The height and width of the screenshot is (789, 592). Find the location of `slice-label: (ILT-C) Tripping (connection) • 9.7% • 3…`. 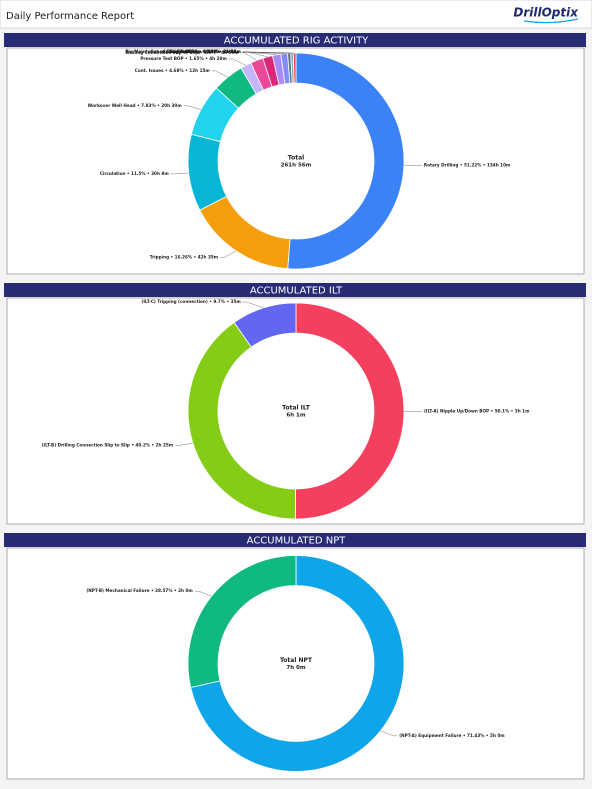

slice-label: (ILT-C) Tripping (connection) • 9.7% • 3… is located at coordinates (191, 301).